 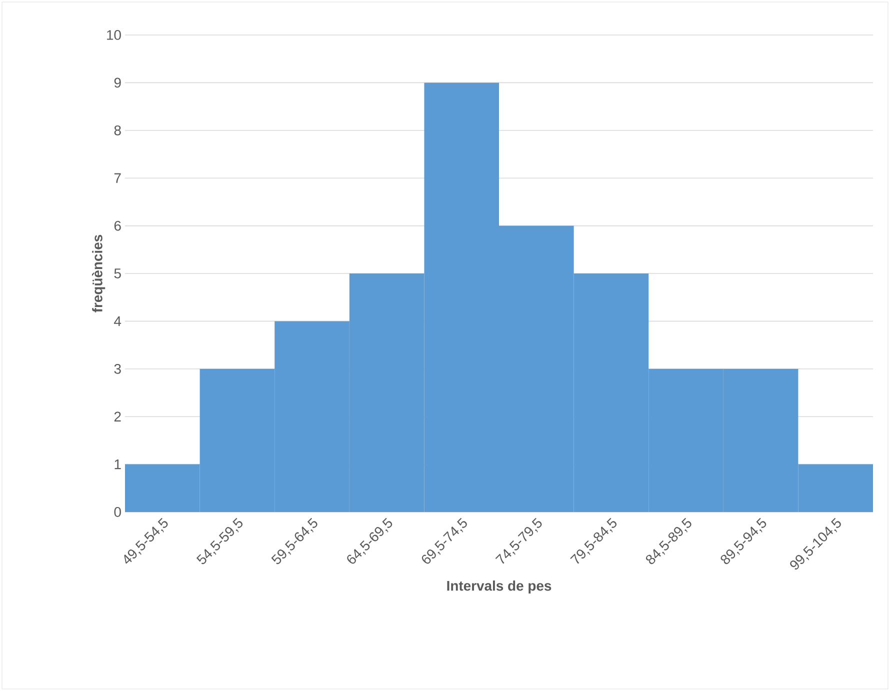 What do you see at coordinates (117, 273) in the screenshot?
I see `y-tick-label: 5` at bounding box center [117, 273].